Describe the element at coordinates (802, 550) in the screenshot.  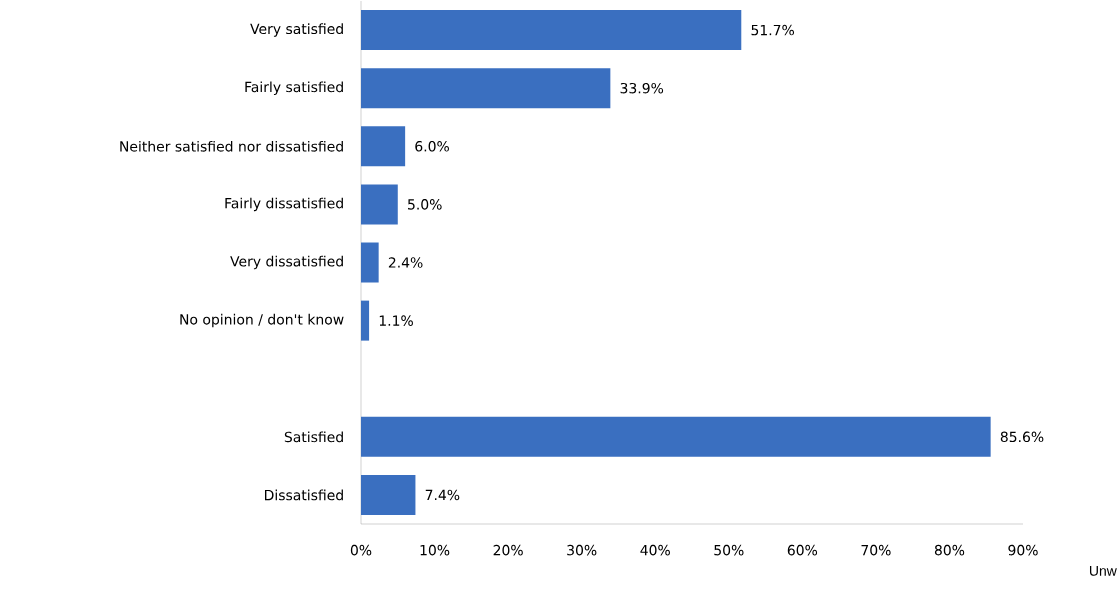
I see `x-tick-label: 60%` at that location.